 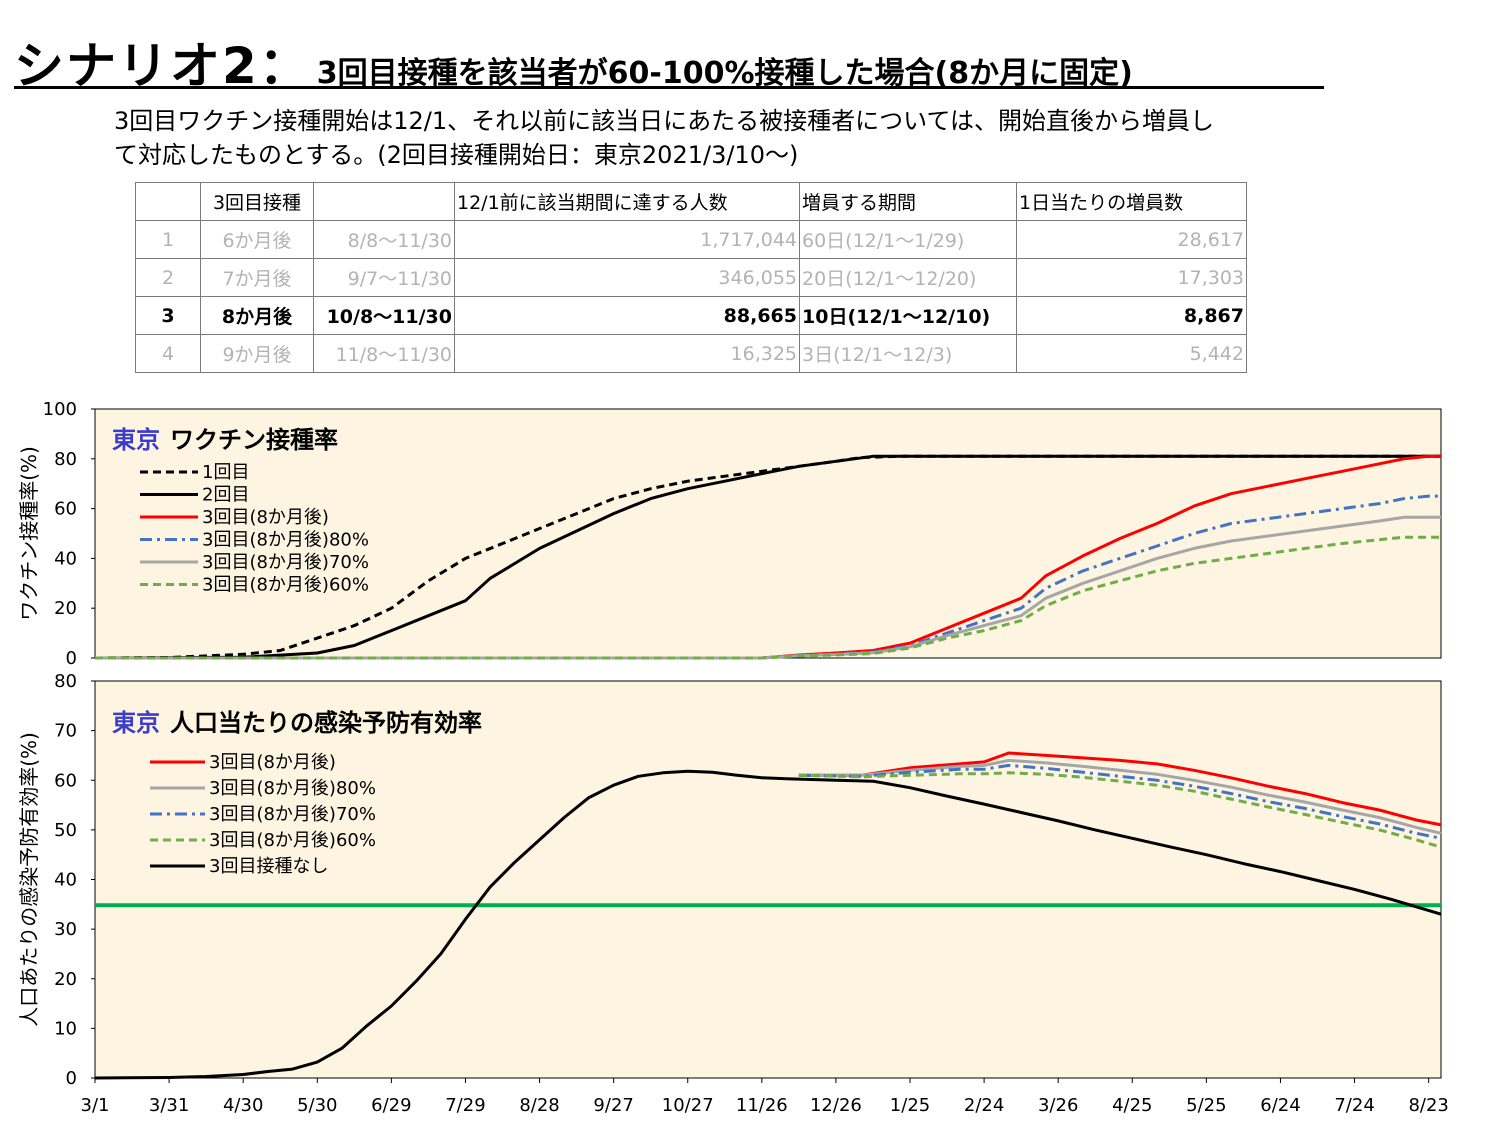 I want to click on x-tick-label: 8/23, so click(x=1428, y=1105).